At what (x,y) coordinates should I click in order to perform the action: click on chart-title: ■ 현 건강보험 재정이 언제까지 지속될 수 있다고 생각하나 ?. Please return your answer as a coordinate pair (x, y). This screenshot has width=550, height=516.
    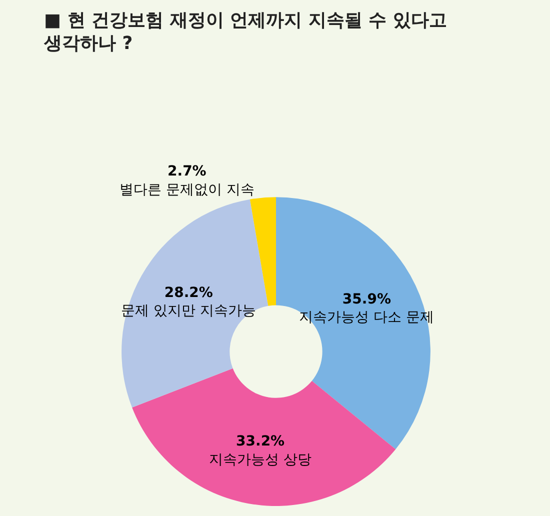
    Looking at the image, I should click on (245, 32).